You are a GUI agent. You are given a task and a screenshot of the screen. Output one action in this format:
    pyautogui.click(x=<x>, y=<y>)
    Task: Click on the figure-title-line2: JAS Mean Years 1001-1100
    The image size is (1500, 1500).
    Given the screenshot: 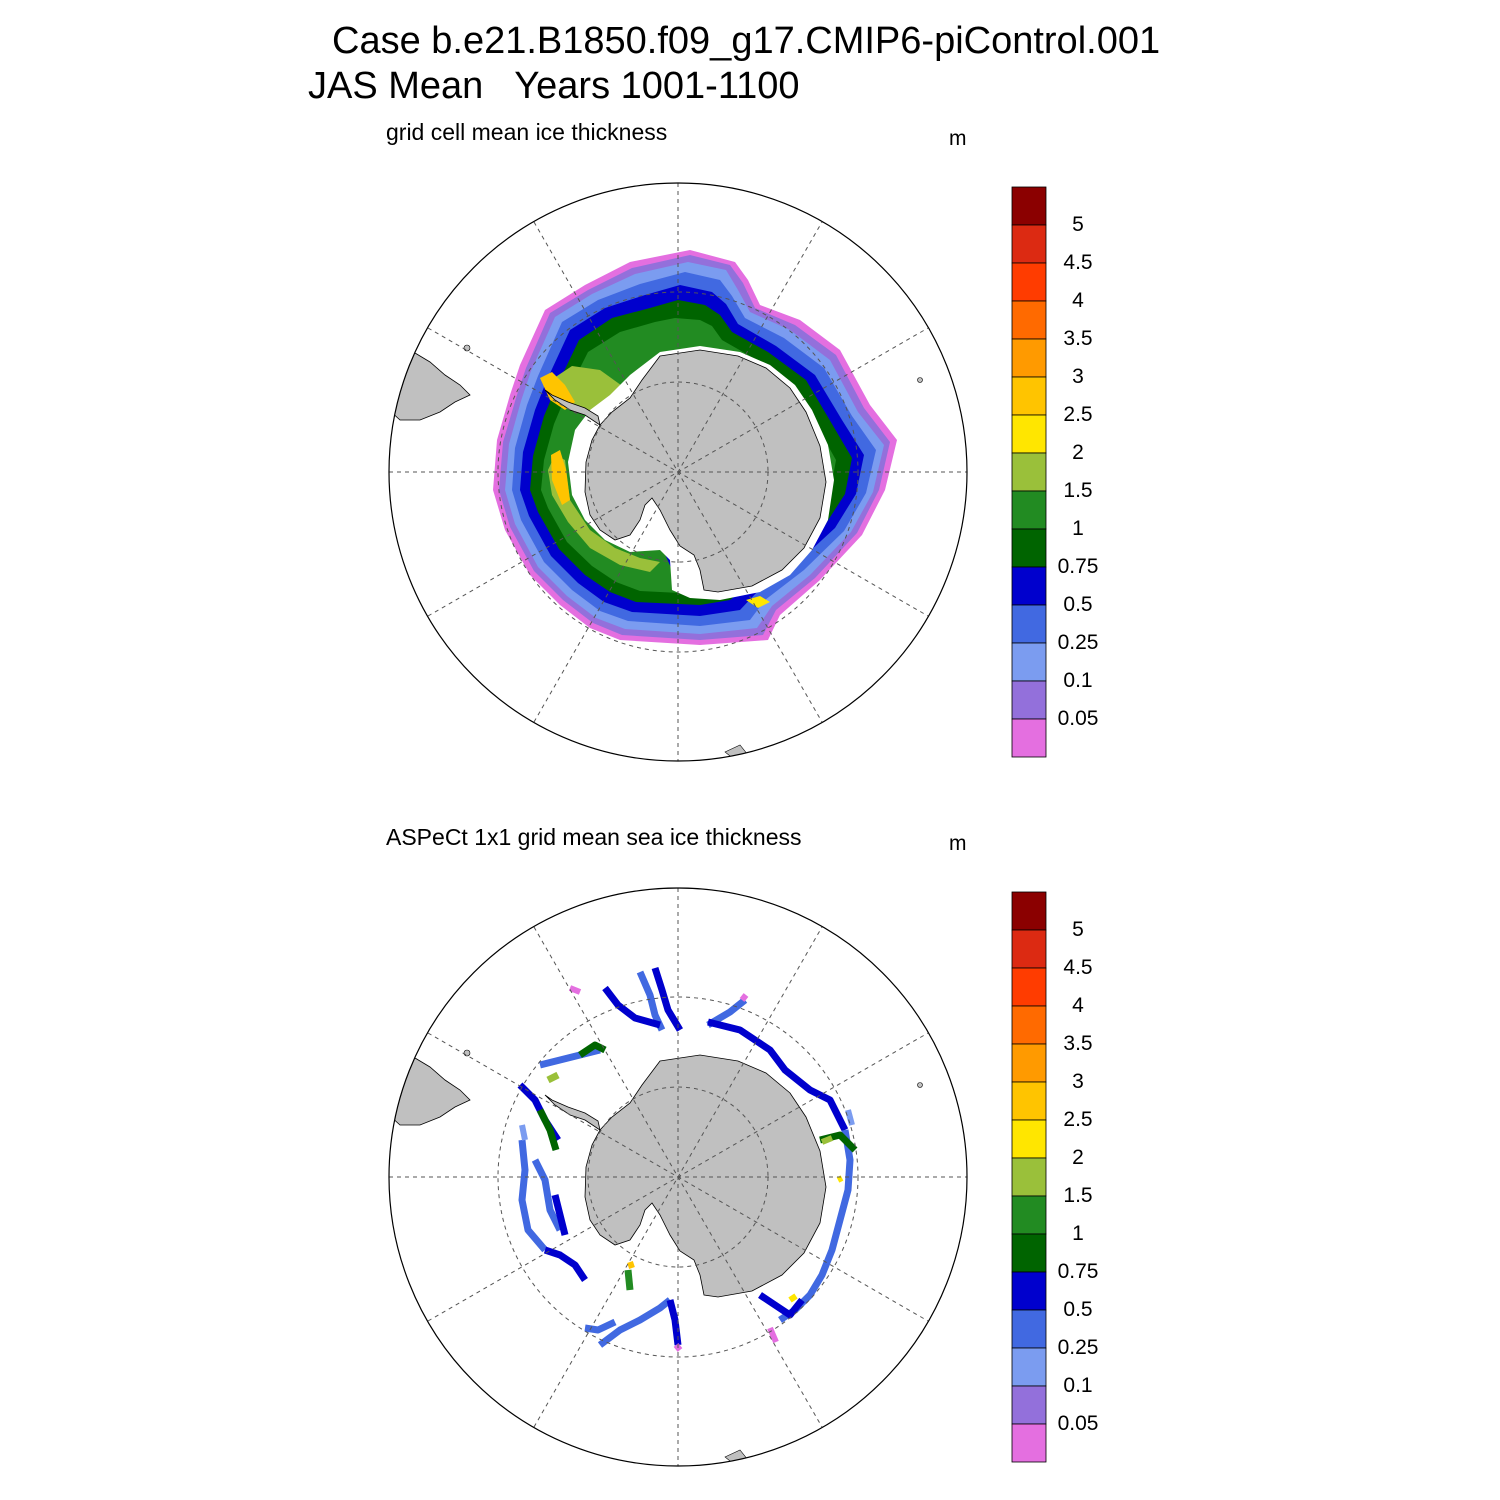 What is the action you would take?
    pyautogui.click(x=554, y=86)
    